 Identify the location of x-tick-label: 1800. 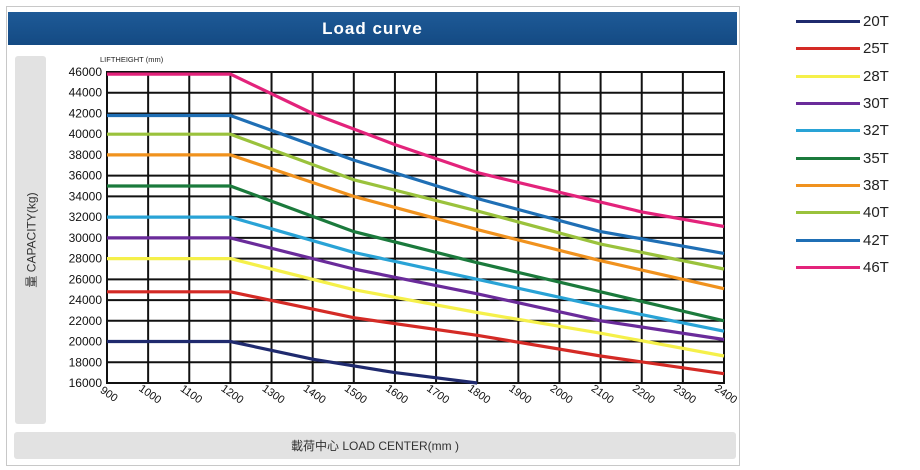
(478, 395).